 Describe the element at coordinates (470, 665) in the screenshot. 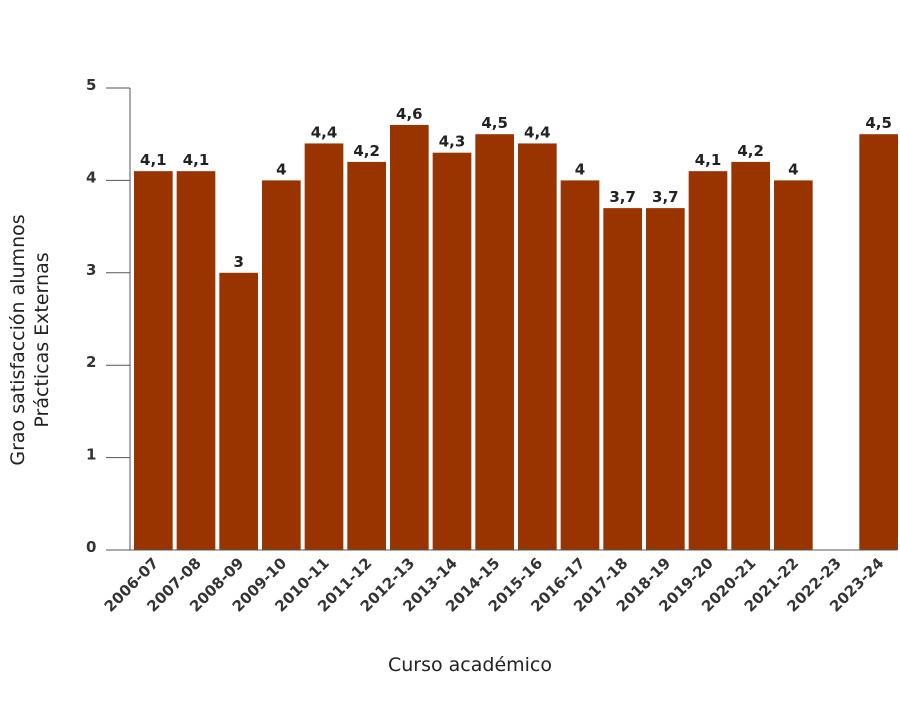

I see `x-axis-title: Curso académico` at that location.